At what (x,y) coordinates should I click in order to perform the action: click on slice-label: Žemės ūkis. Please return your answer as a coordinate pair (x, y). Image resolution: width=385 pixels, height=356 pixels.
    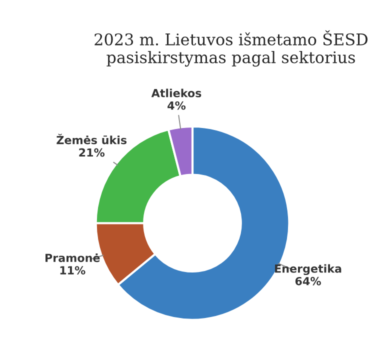
    Looking at the image, I should click on (91, 139).